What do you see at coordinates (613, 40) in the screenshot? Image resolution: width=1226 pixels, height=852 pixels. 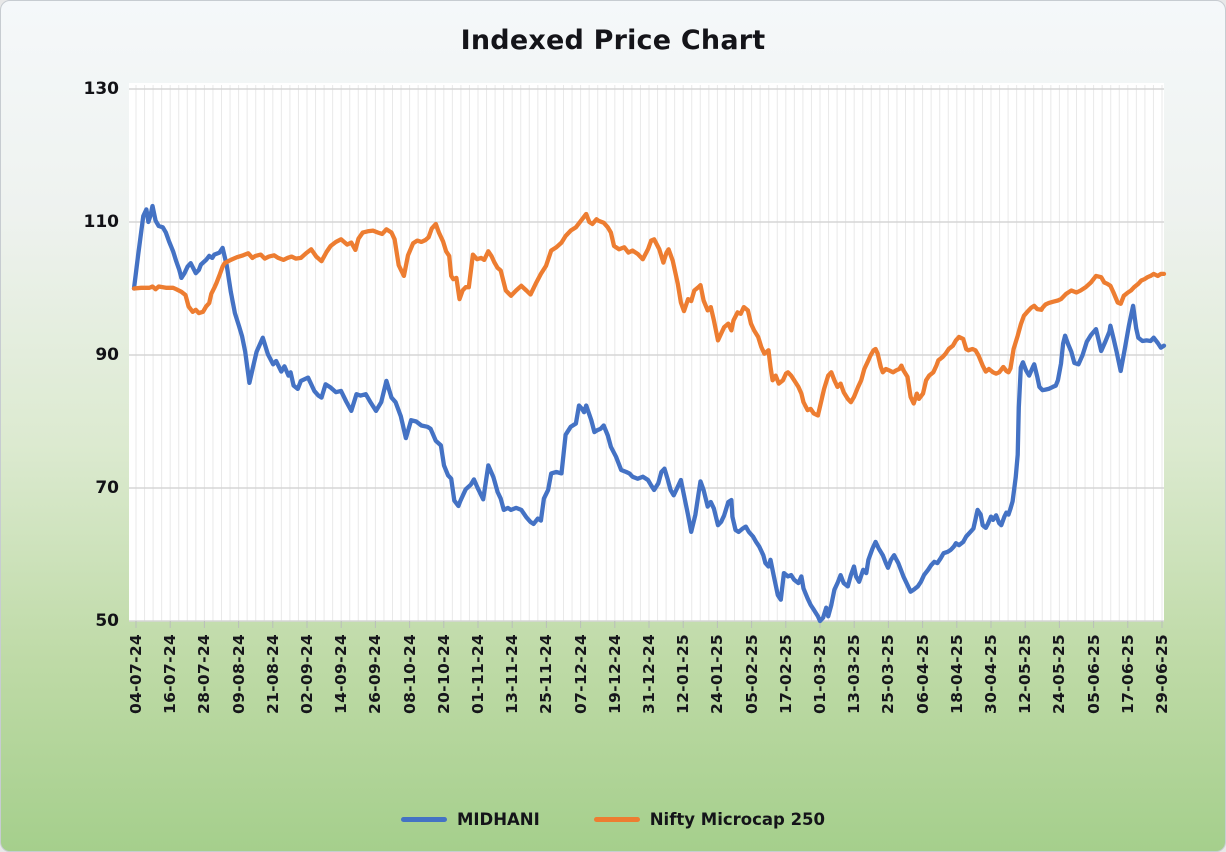 I see `chart-title: Indexed Price Chart` at bounding box center [613, 40].